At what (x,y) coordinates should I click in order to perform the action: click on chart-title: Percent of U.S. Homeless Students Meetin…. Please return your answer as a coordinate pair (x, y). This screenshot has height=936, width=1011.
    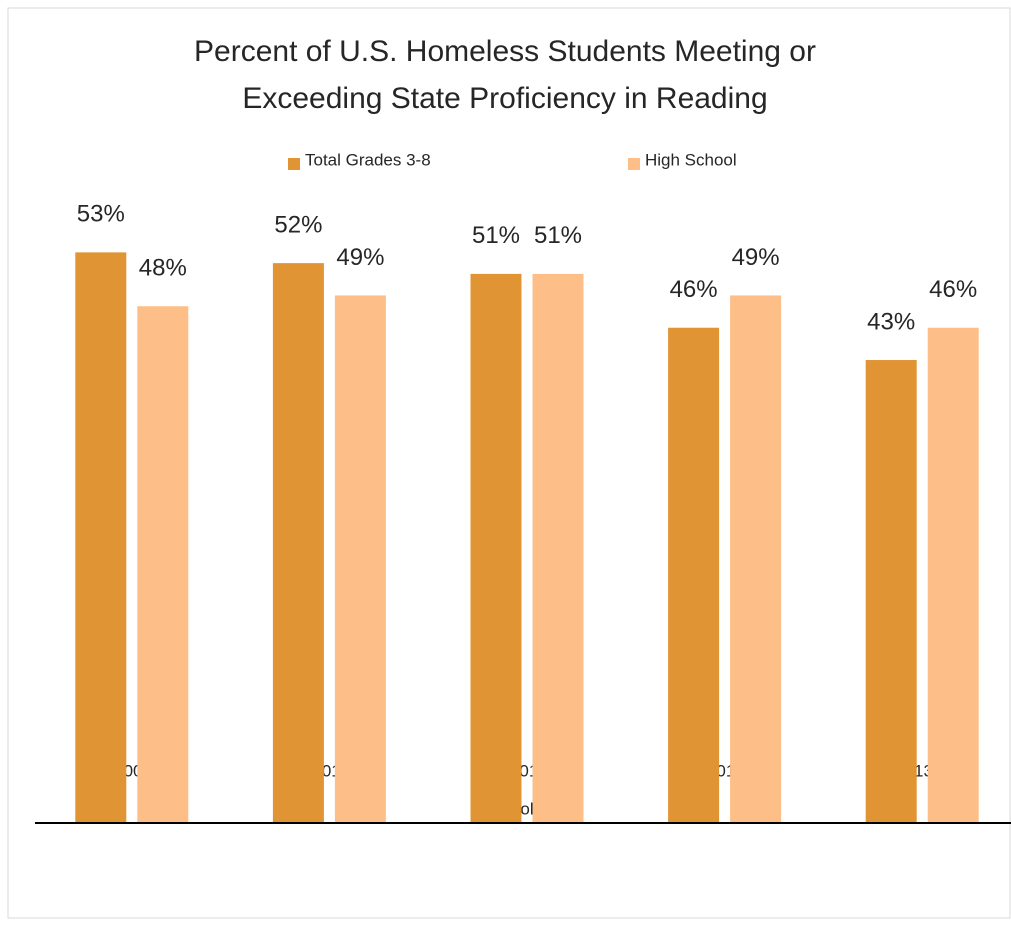
    Looking at the image, I should click on (505, 75).